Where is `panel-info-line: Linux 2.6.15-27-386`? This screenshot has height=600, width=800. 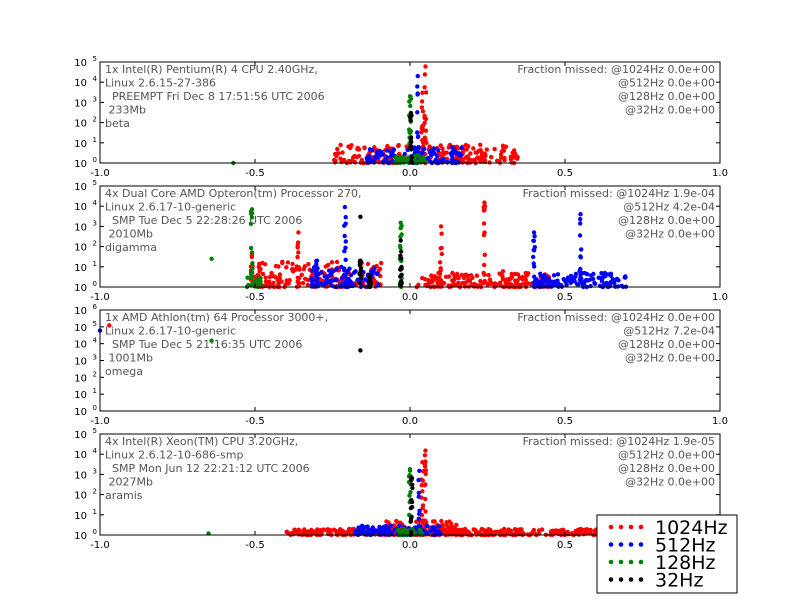
panel-info-line: Linux 2.6.15-27-386 is located at coordinates (160, 83).